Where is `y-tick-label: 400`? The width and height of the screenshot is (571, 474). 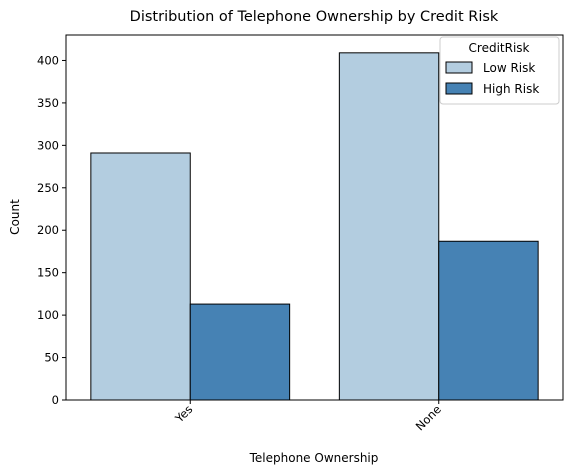 y-tick-label: 400 is located at coordinates (48, 60).